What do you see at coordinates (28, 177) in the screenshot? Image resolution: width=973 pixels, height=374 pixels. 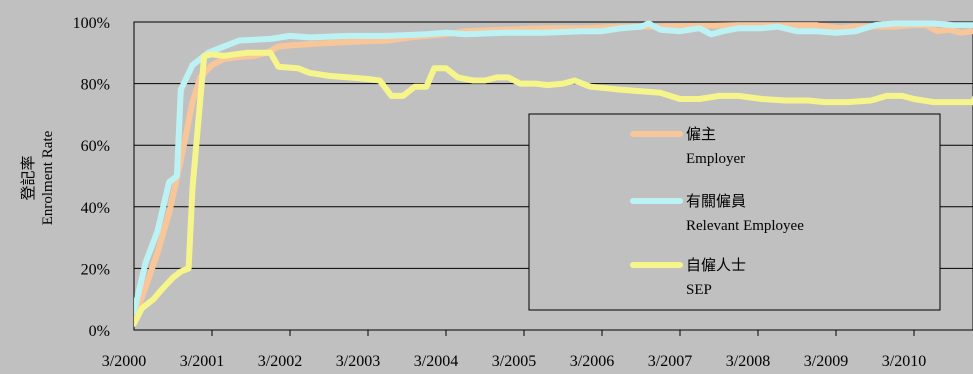 I see `y-axis-label-chinese: 登記率` at bounding box center [28, 177].